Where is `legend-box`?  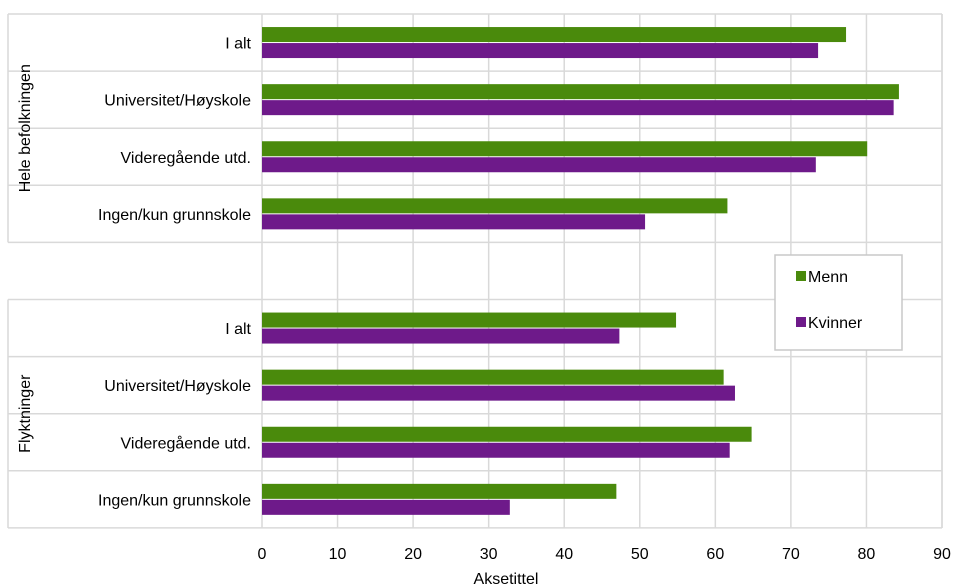 legend-box is located at coordinates (838, 302).